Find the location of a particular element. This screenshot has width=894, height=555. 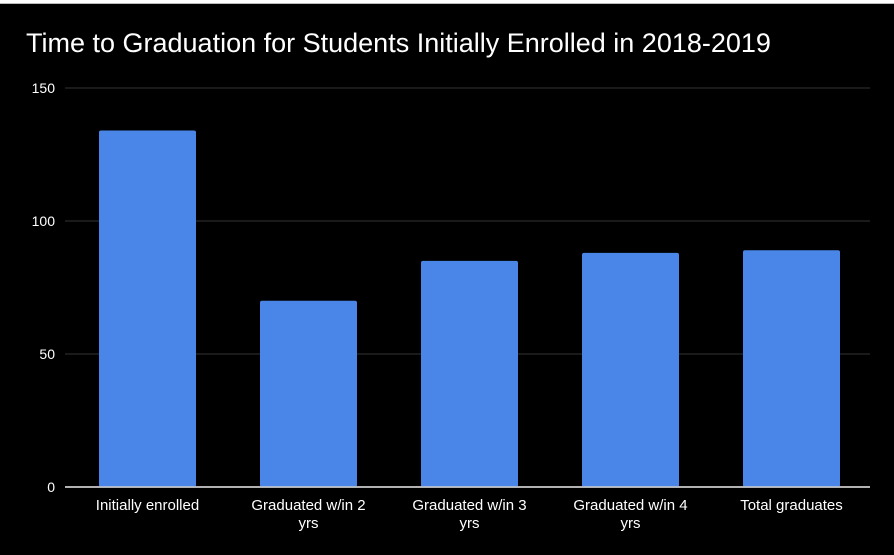

y-tick-label: 0 is located at coordinates (51, 487).